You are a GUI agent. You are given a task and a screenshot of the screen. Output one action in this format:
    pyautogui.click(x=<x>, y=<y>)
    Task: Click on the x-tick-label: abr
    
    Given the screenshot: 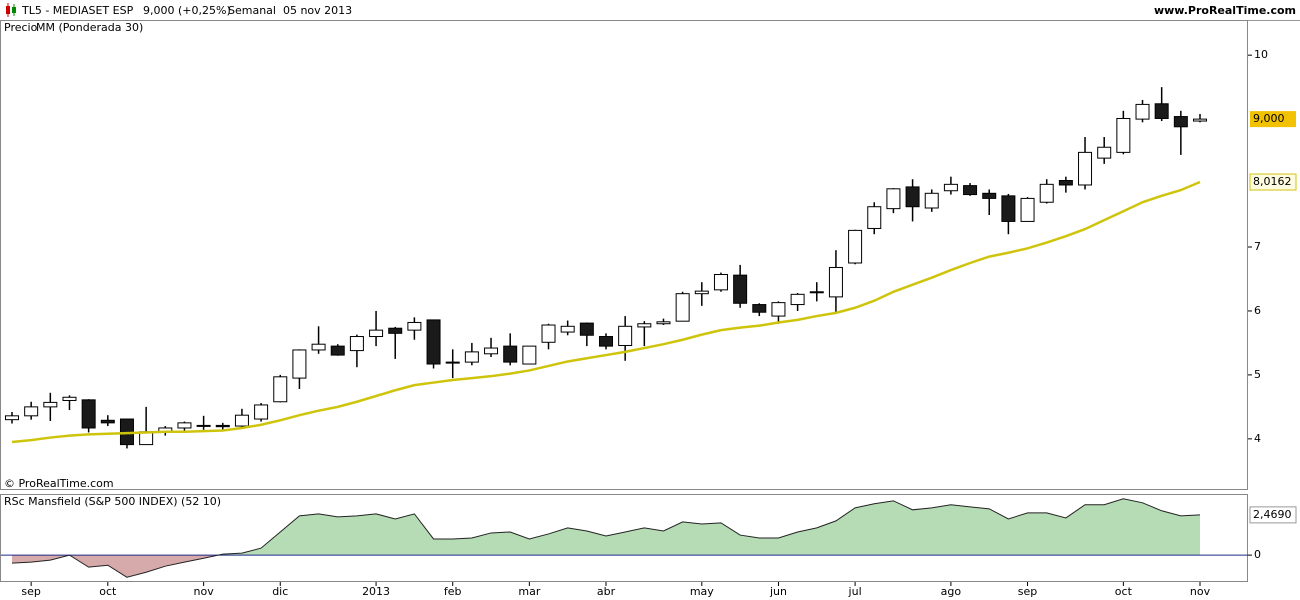 What is the action you would take?
    pyautogui.click(x=606, y=591)
    